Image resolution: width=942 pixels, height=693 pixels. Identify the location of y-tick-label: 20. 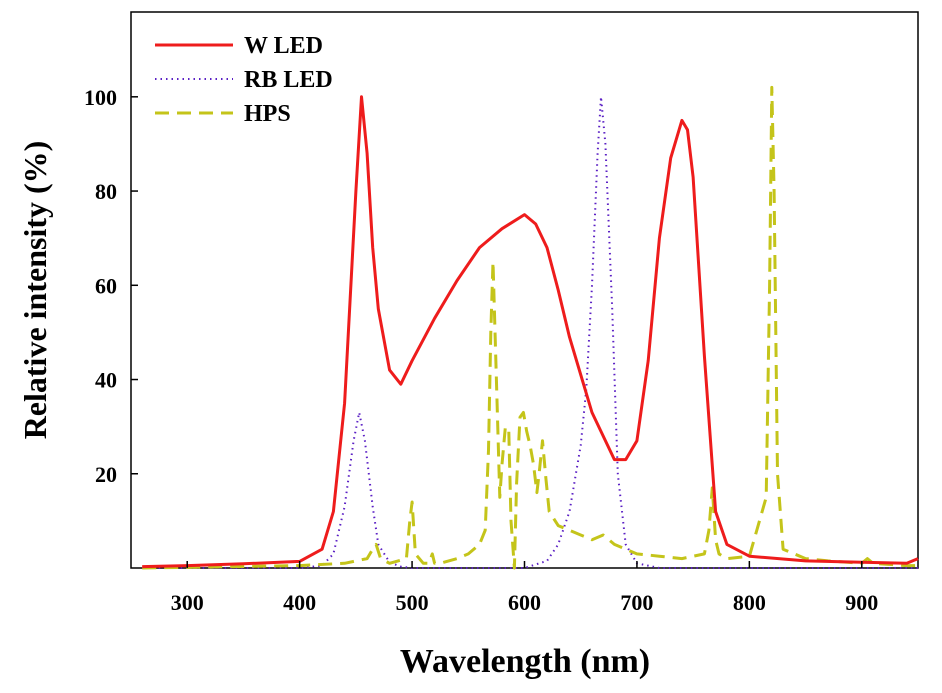
(106, 474).